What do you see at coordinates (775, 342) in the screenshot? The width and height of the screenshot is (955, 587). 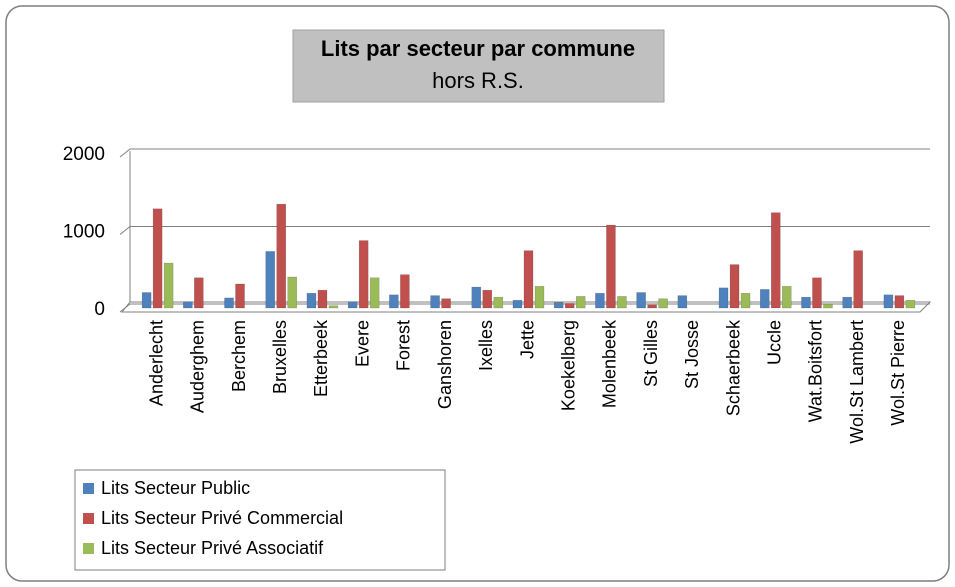 I see `x-tick-label: Uccle` at bounding box center [775, 342].